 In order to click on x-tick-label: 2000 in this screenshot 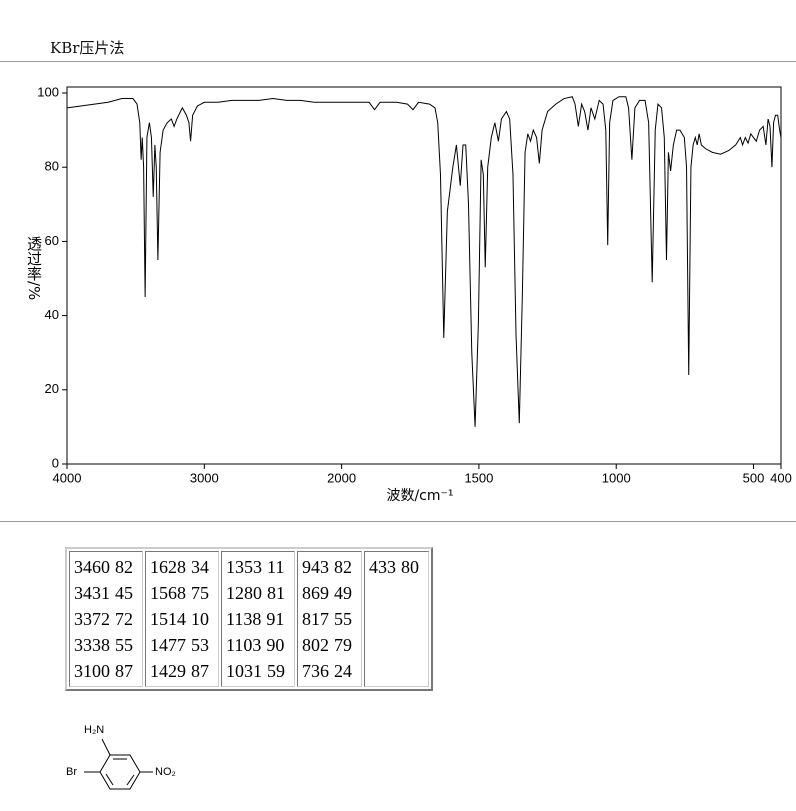, I will do `click(341, 477)`.